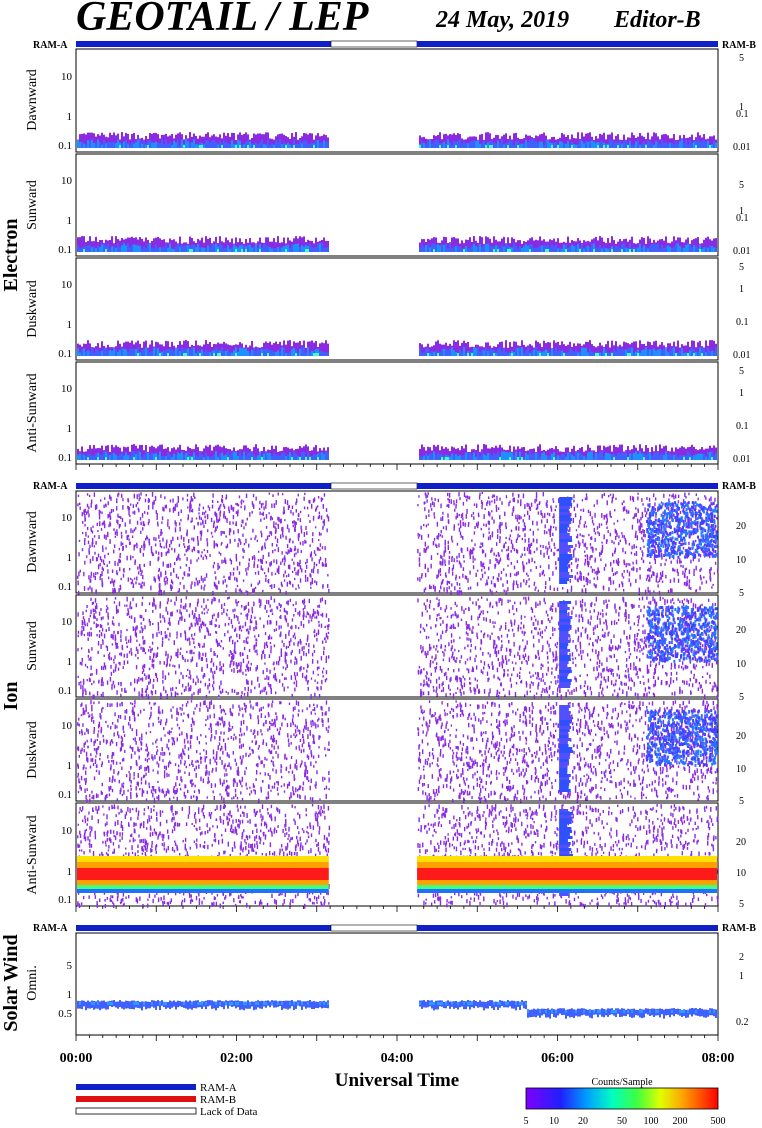  Describe the element at coordinates (741, 560) in the screenshot. I see `y2-tick-label: 10` at that location.